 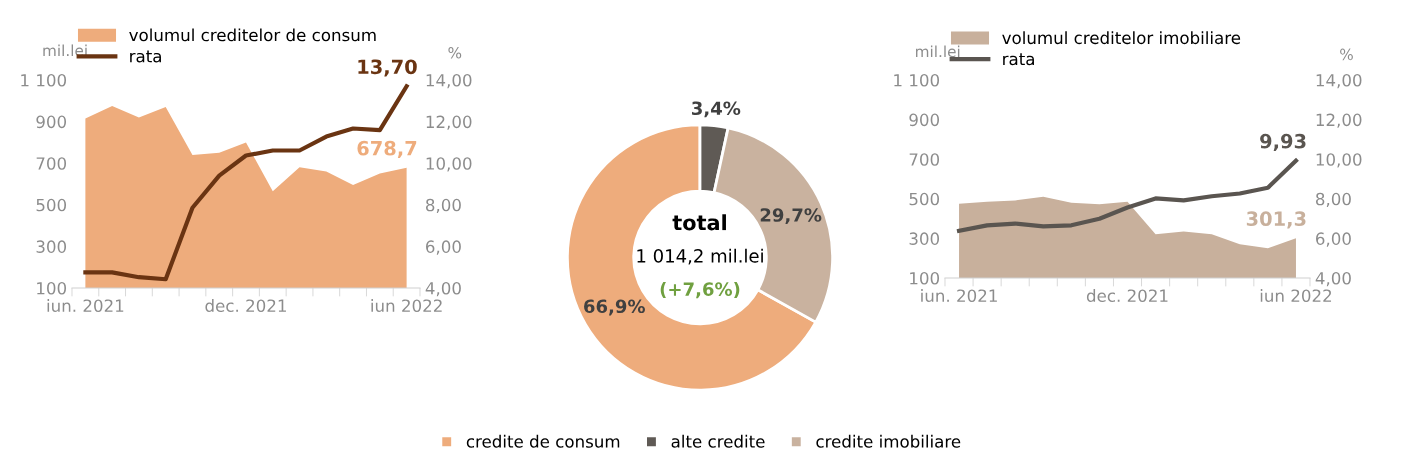 What do you see at coordinates (614, 307) in the screenshot?
I see `data-label: 66,9%` at bounding box center [614, 307].